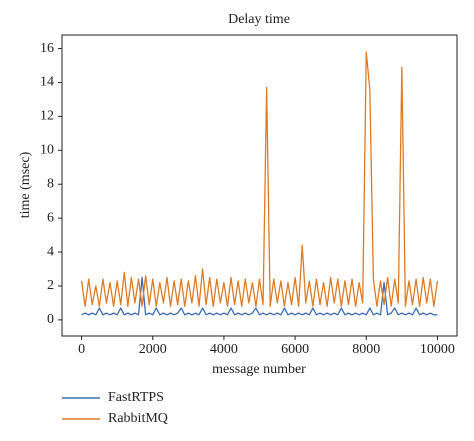 This screenshot has width=474, height=441. What do you see at coordinates (47, 82) in the screenshot?
I see `y-tick-label: 14` at bounding box center [47, 82].